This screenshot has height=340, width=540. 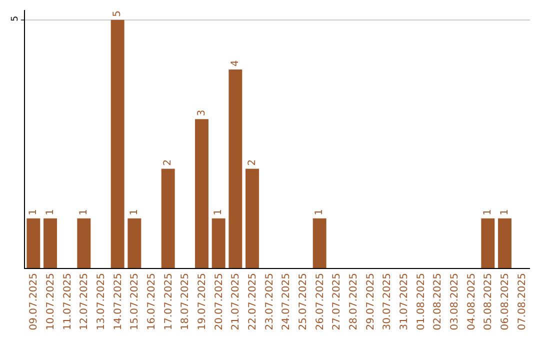 What do you see at coordinates (286, 301) in the screenshot?
I see `x-tick-label: 24.07.2025` at bounding box center [286, 301].